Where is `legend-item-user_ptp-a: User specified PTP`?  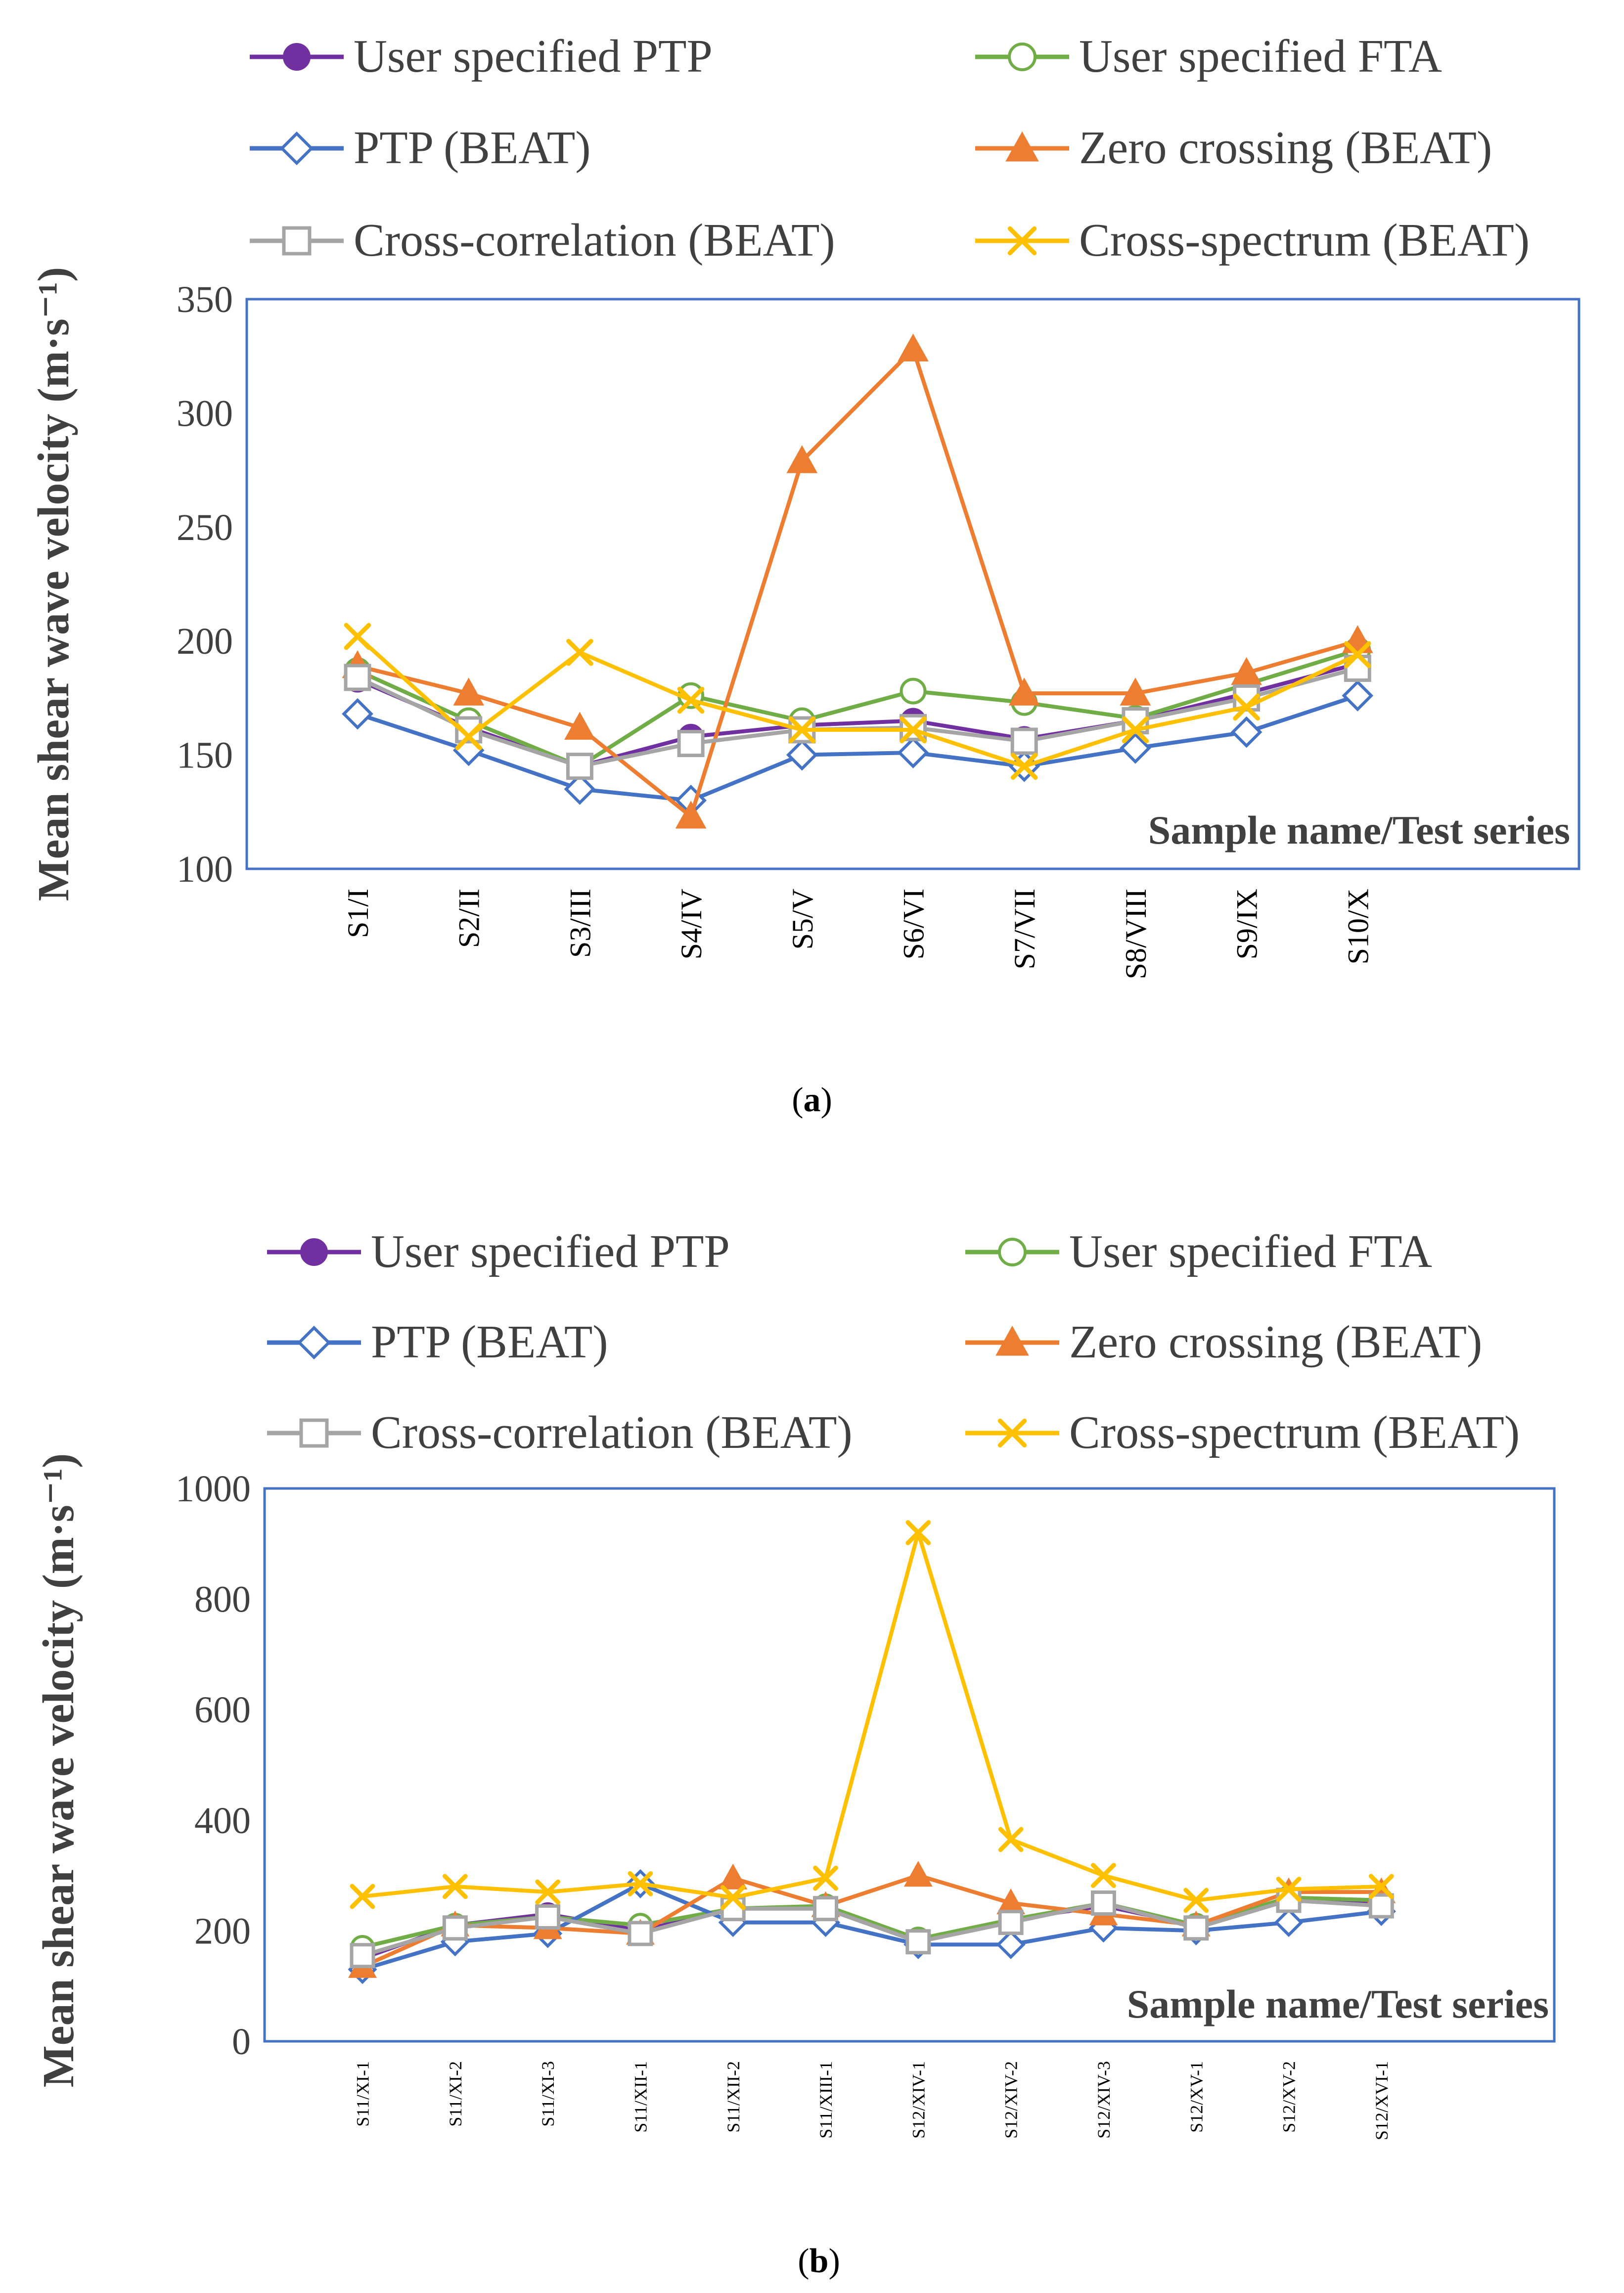 legend-item-user_ptp-a: User specified PTP is located at coordinates (481, 56).